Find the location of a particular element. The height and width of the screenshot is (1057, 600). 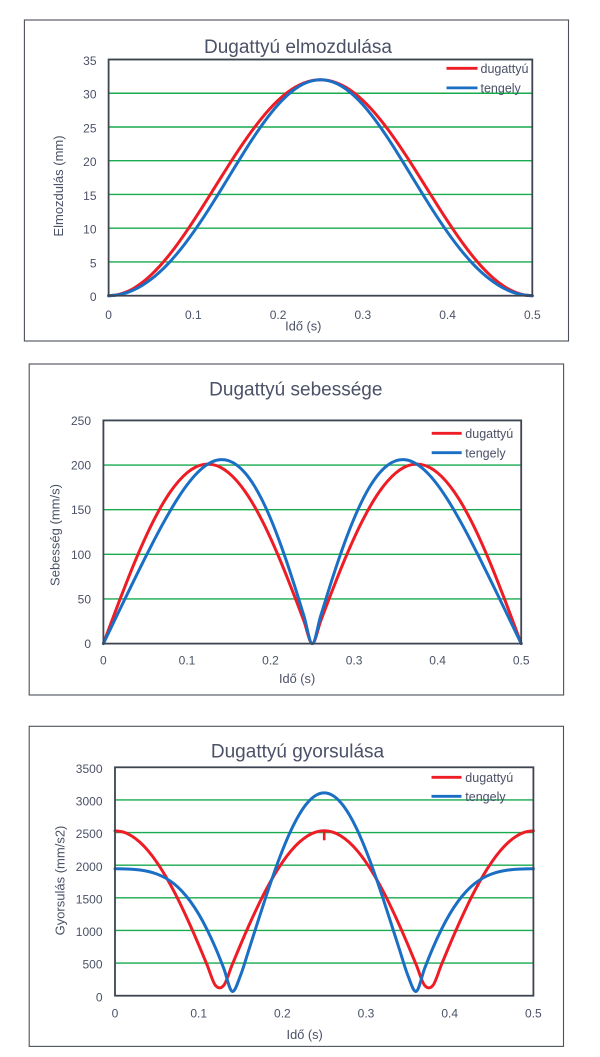

svg-text: 50 is located at coordinates (85, 599).